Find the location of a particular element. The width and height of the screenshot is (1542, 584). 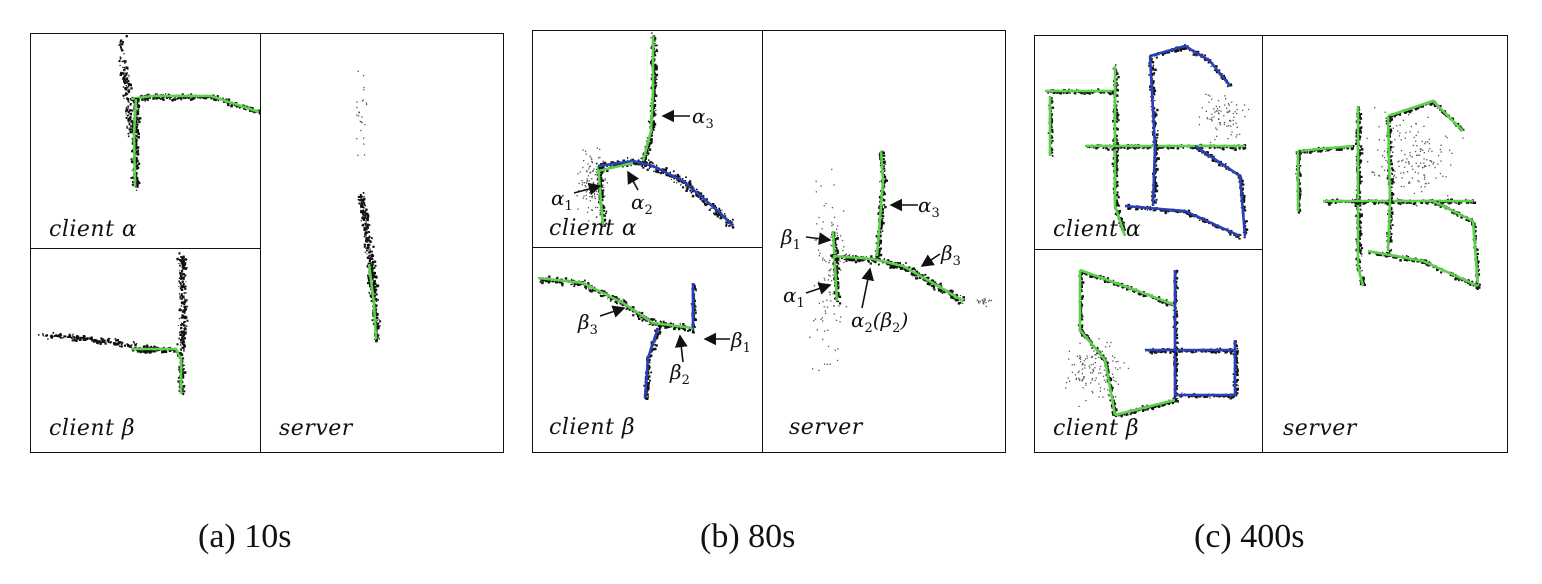

fig-c-client-beta-panel: client β is located at coordinates (1149, 351).